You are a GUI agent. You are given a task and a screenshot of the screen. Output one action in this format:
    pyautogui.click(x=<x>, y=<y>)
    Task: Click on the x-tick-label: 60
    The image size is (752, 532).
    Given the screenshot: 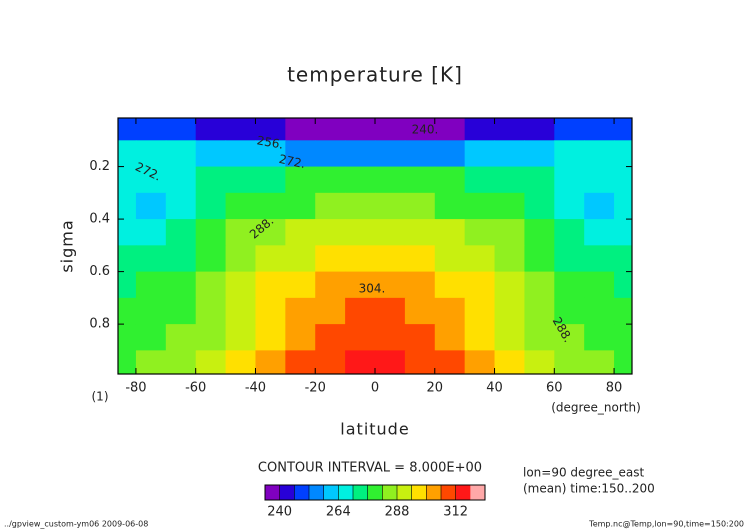 What is the action you would take?
    pyautogui.click(x=554, y=388)
    